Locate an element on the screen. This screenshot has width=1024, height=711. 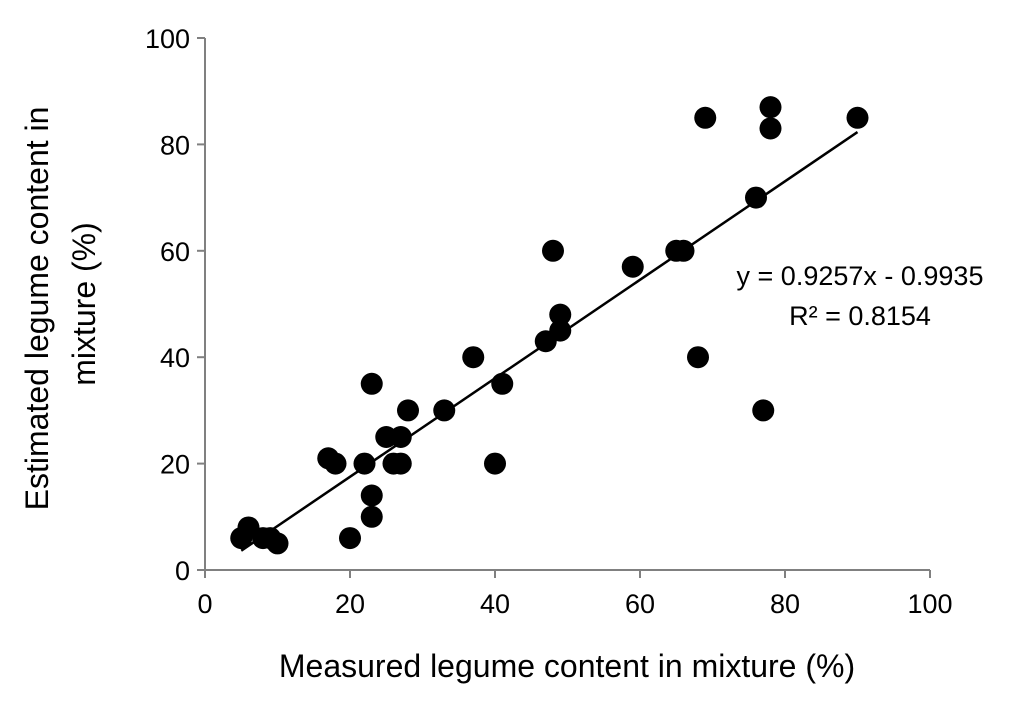
x-axis-title: Measured legume content in mixture (%) is located at coordinates (567, 666).